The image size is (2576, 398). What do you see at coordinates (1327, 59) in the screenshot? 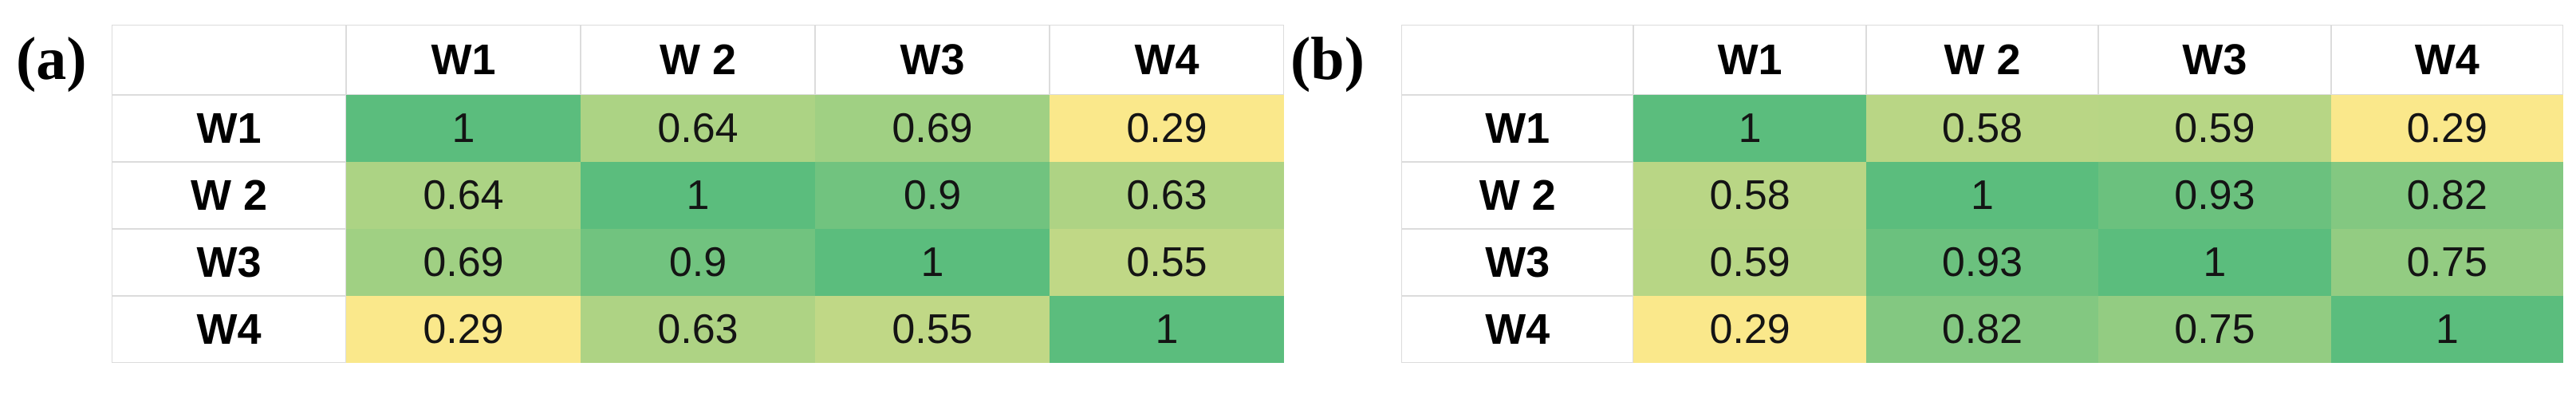
I see `panel-label-b: (b)` at bounding box center [1327, 59].